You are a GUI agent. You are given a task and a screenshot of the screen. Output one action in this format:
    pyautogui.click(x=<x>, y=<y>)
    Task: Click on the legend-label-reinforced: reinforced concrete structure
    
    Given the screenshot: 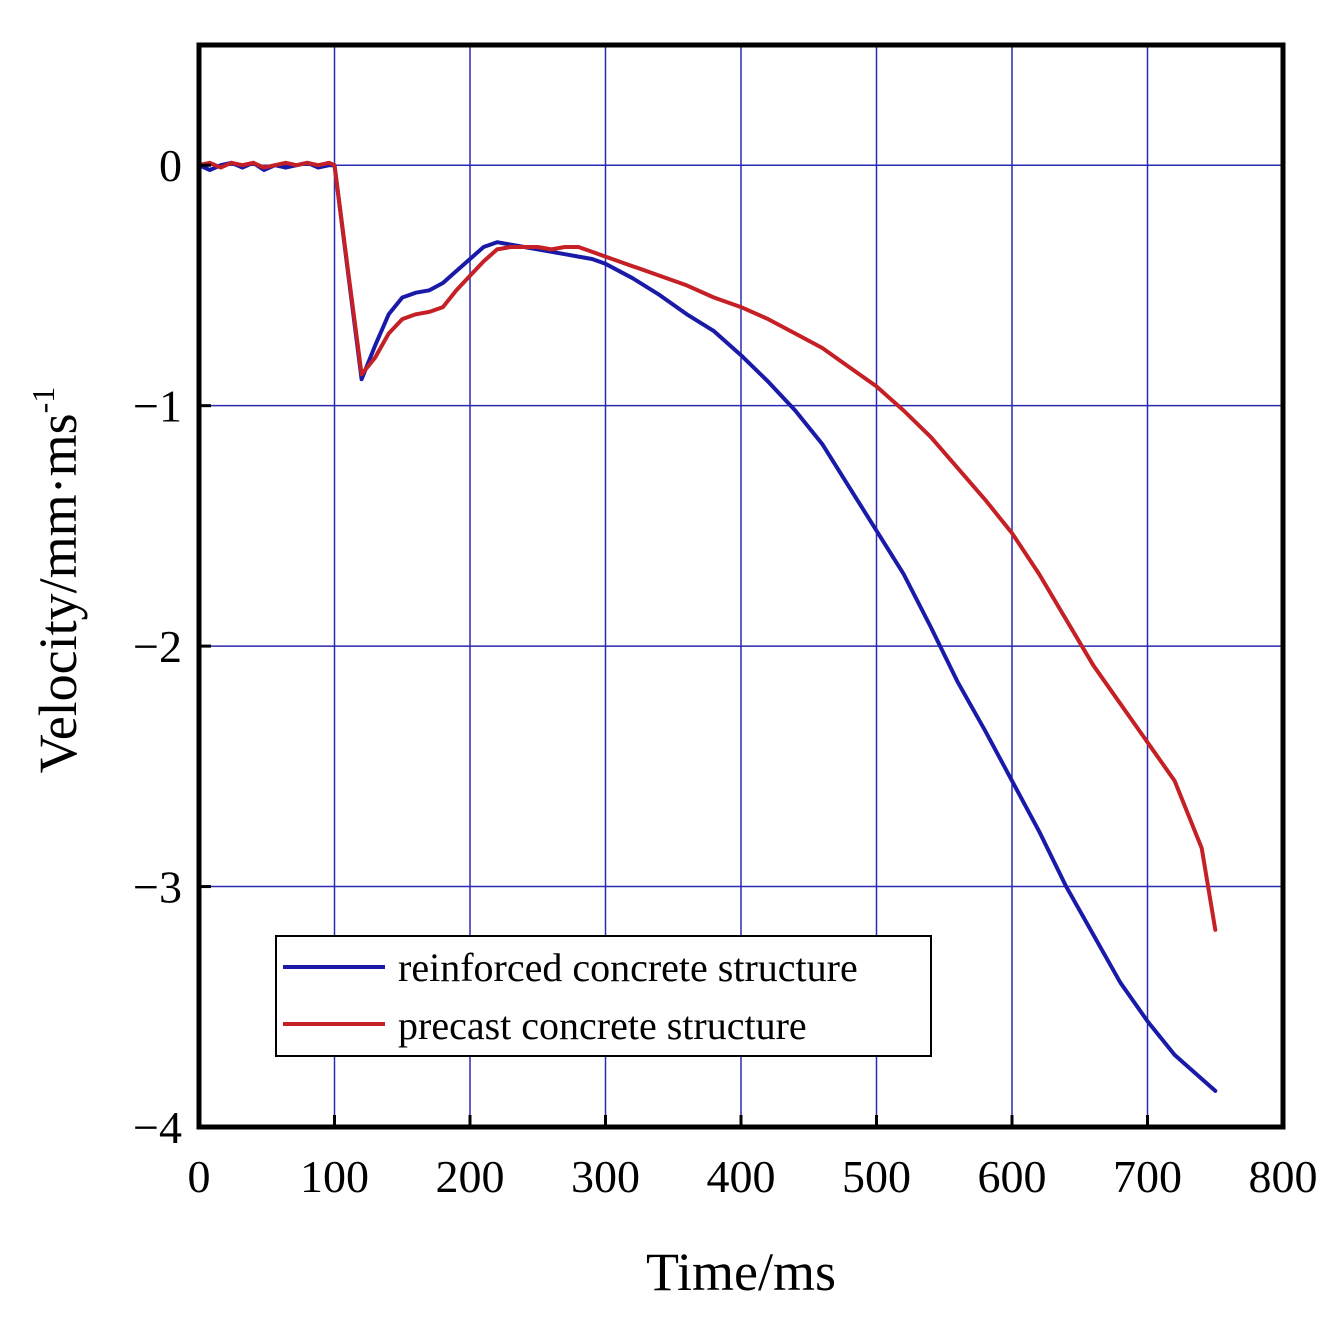 What is the action you would take?
    pyautogui.click(x=628, y=967)
    